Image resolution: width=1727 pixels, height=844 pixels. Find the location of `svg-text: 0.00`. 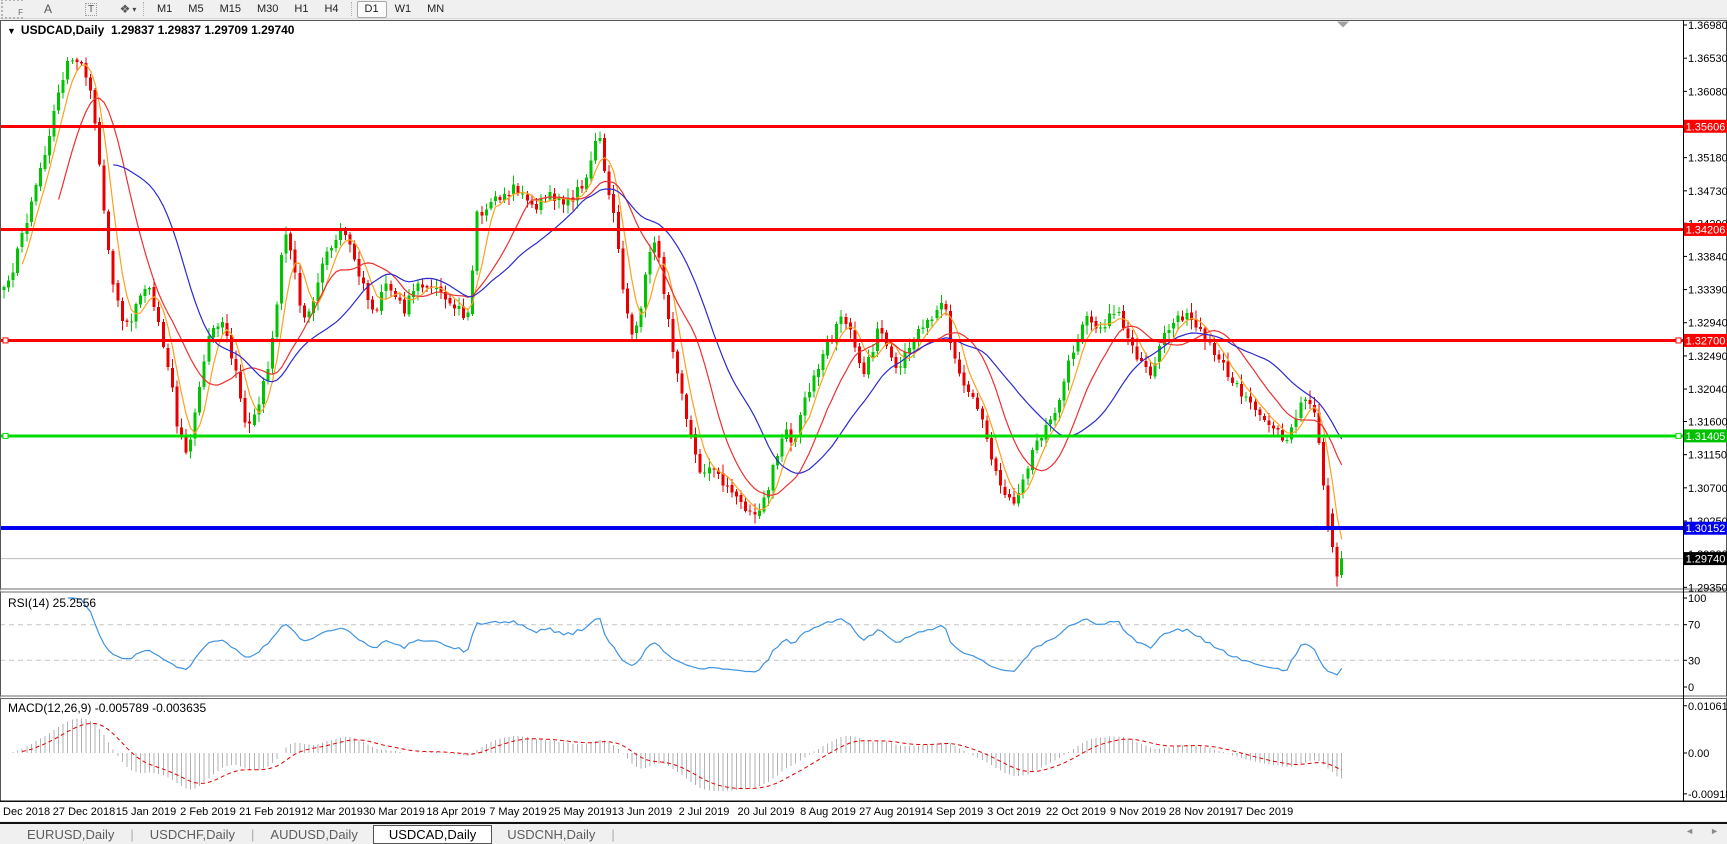

svg-text: 0.00 is located at coordinates (1698, 754).